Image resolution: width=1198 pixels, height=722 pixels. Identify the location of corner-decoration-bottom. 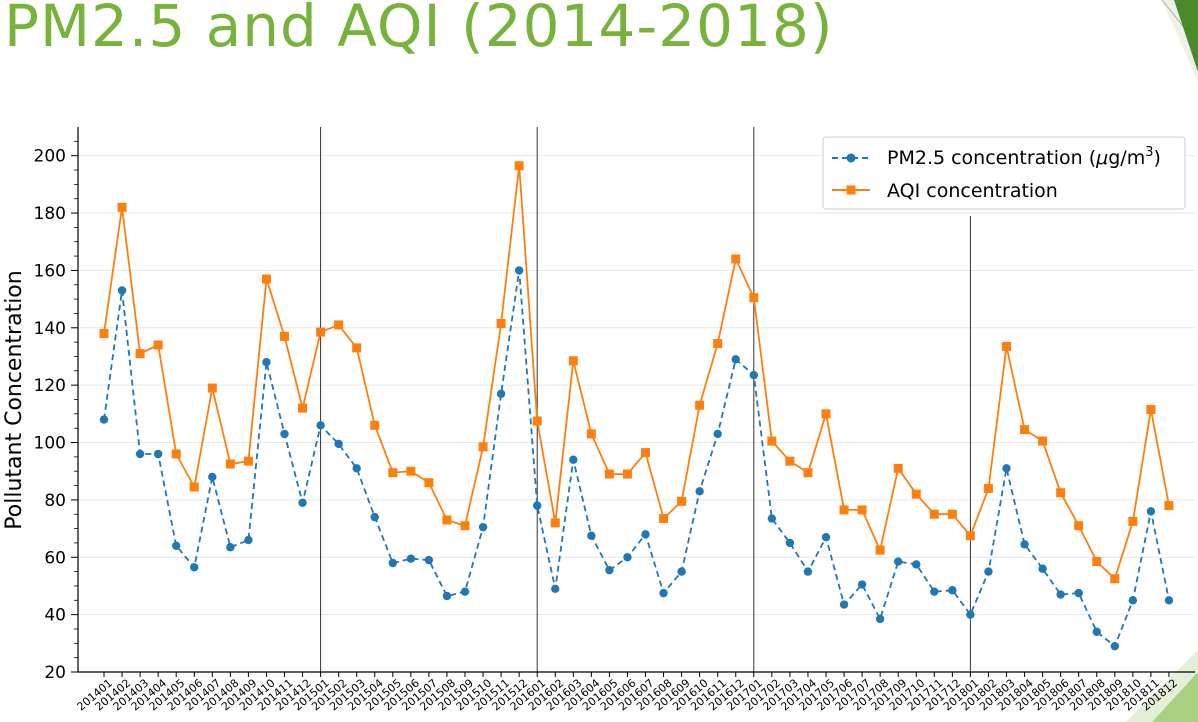
(1162, 686).